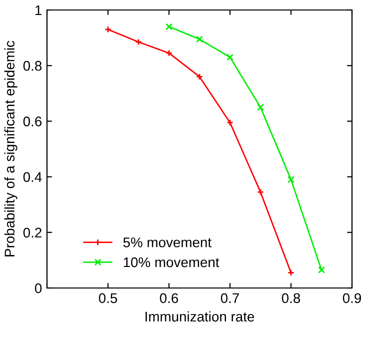  What do you see at coordinates (172, 262) in the screenshot?
I see `legend-label: 10% movement` at bounding box center [172, 262].